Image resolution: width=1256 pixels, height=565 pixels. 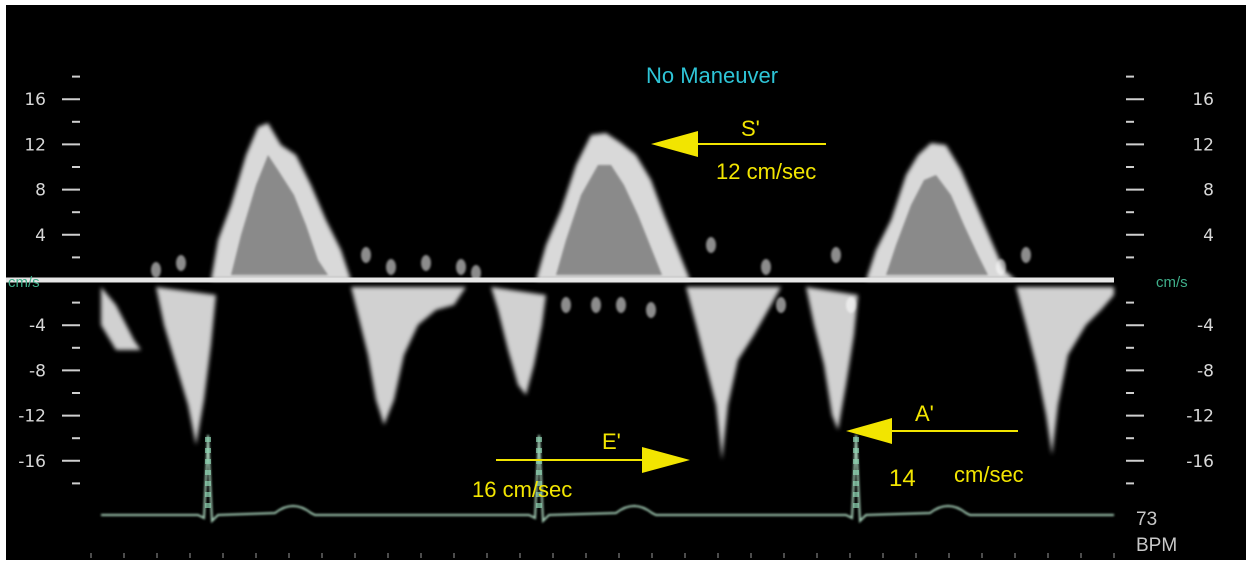 I want to click on a-prime-arrowhead, so click(x=869, y=431).